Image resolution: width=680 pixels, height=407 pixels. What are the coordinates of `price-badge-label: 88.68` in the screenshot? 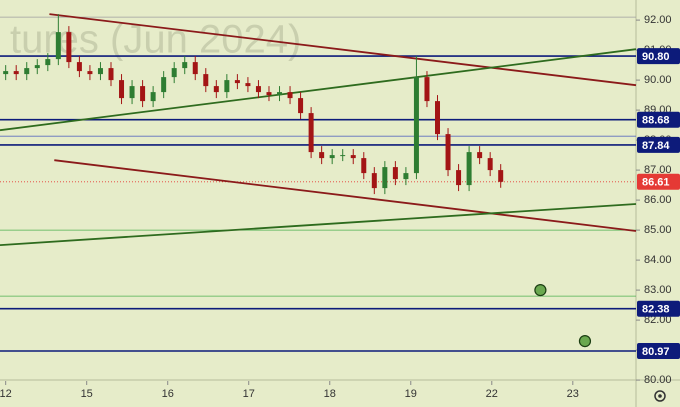 It's located at (656, 121).